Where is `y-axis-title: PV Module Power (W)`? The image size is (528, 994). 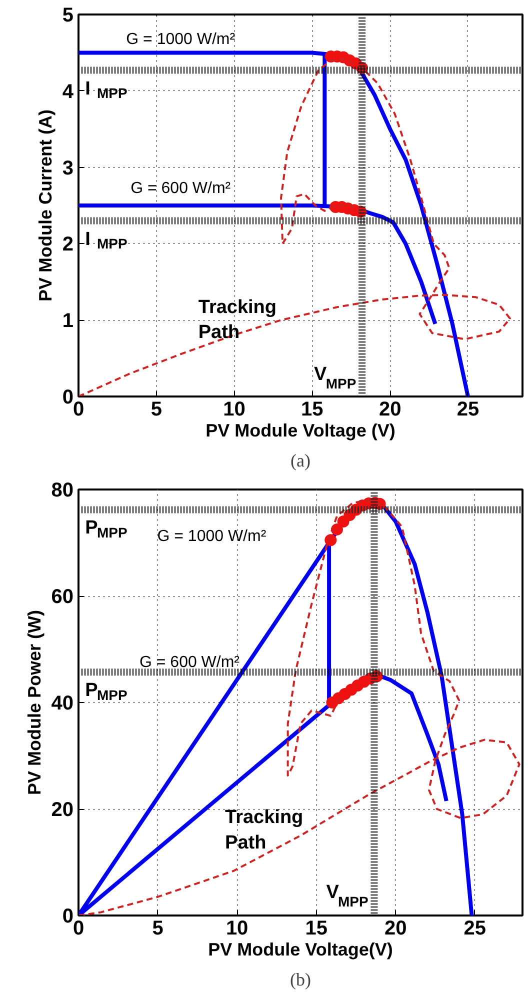 y-axis-title: PV Module Power (W) is located at coordinates (34, 702).